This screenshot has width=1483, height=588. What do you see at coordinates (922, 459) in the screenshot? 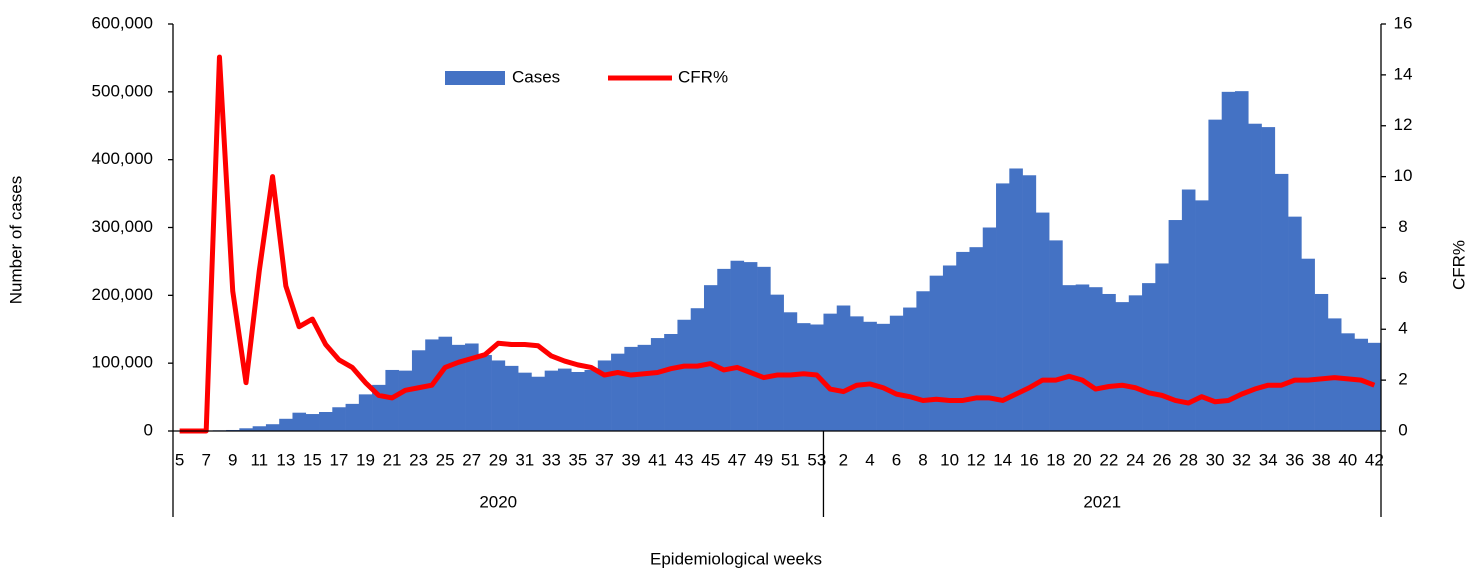
I see `x-tick-label: 8` at bounding box center [922, 459].